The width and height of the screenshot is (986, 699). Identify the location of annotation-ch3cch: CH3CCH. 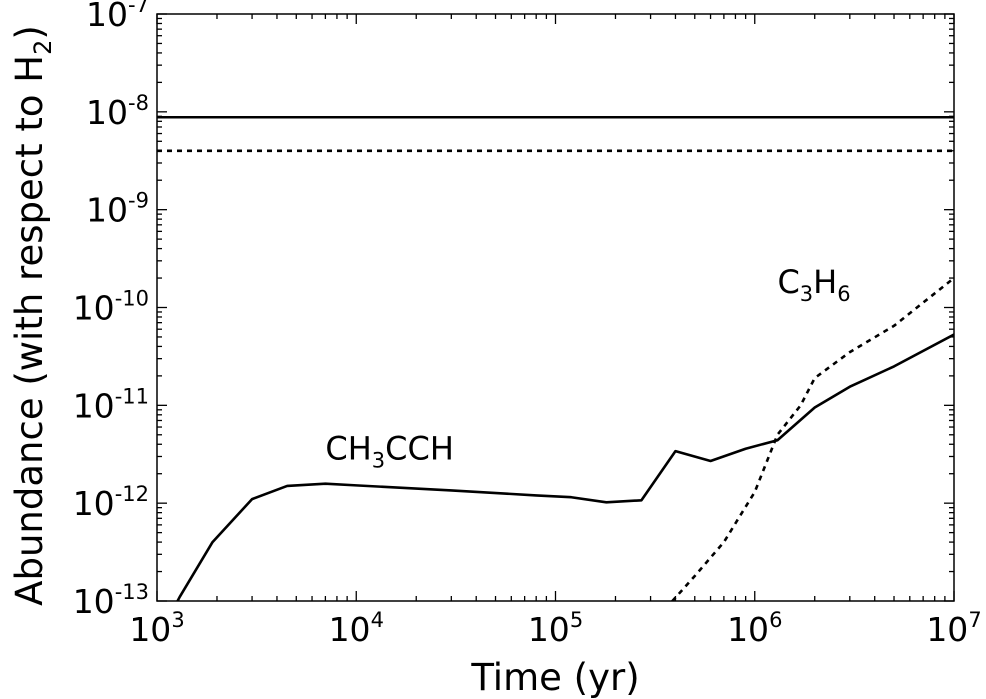
(389, 450).